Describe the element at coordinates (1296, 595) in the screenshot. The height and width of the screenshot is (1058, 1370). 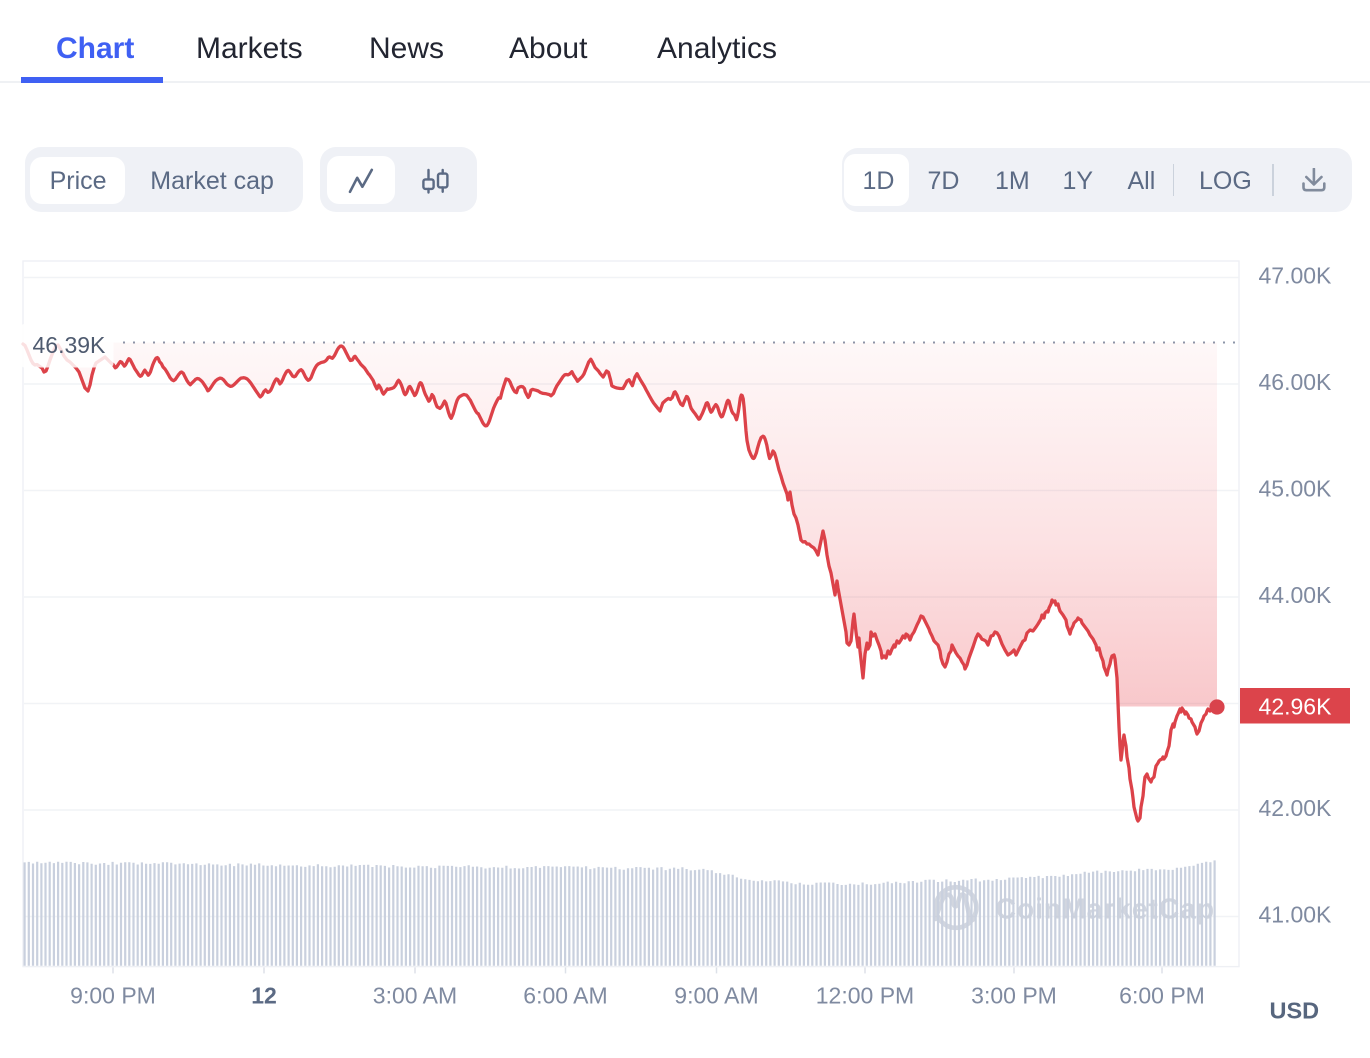
I see `svg-text: 44.00K` at that location.